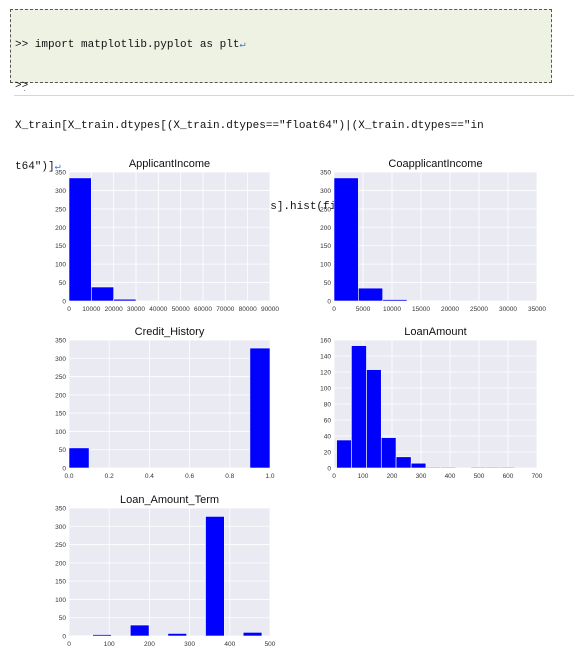  I want to click on x-tick-label: 70000, so click(225, 309).